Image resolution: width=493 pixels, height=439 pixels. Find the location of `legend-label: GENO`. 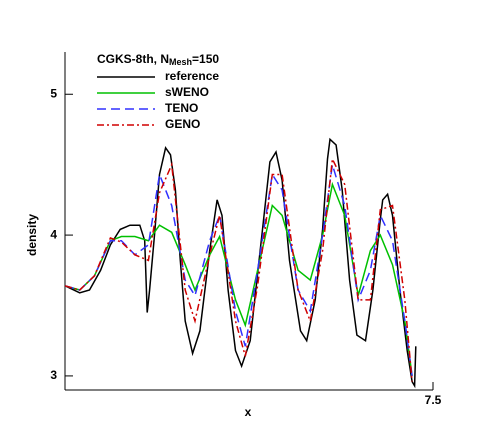

legend-label: GENO is located at coordinates (182, 124).